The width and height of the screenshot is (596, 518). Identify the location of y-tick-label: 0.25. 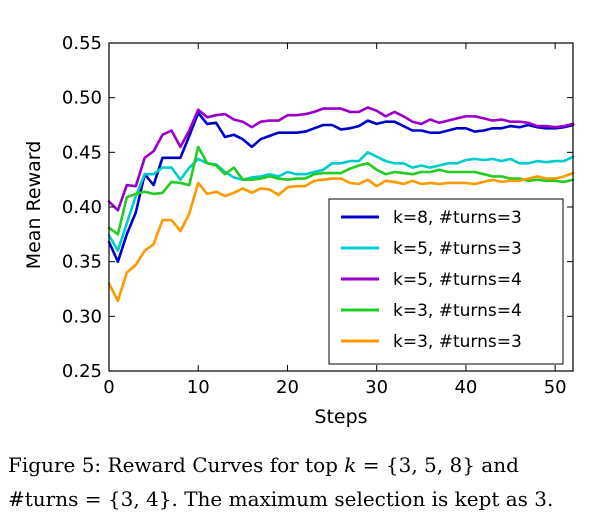
(82, 371).